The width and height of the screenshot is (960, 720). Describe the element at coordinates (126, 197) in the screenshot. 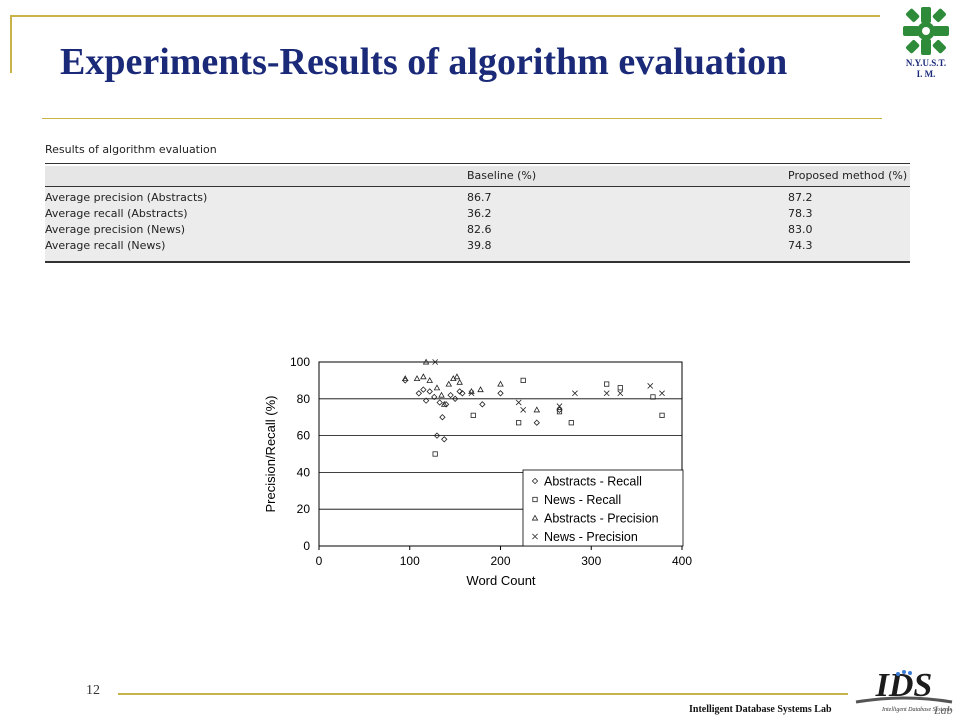

I see `table-cell-metric: Average precision (Abstracts)` at that location.